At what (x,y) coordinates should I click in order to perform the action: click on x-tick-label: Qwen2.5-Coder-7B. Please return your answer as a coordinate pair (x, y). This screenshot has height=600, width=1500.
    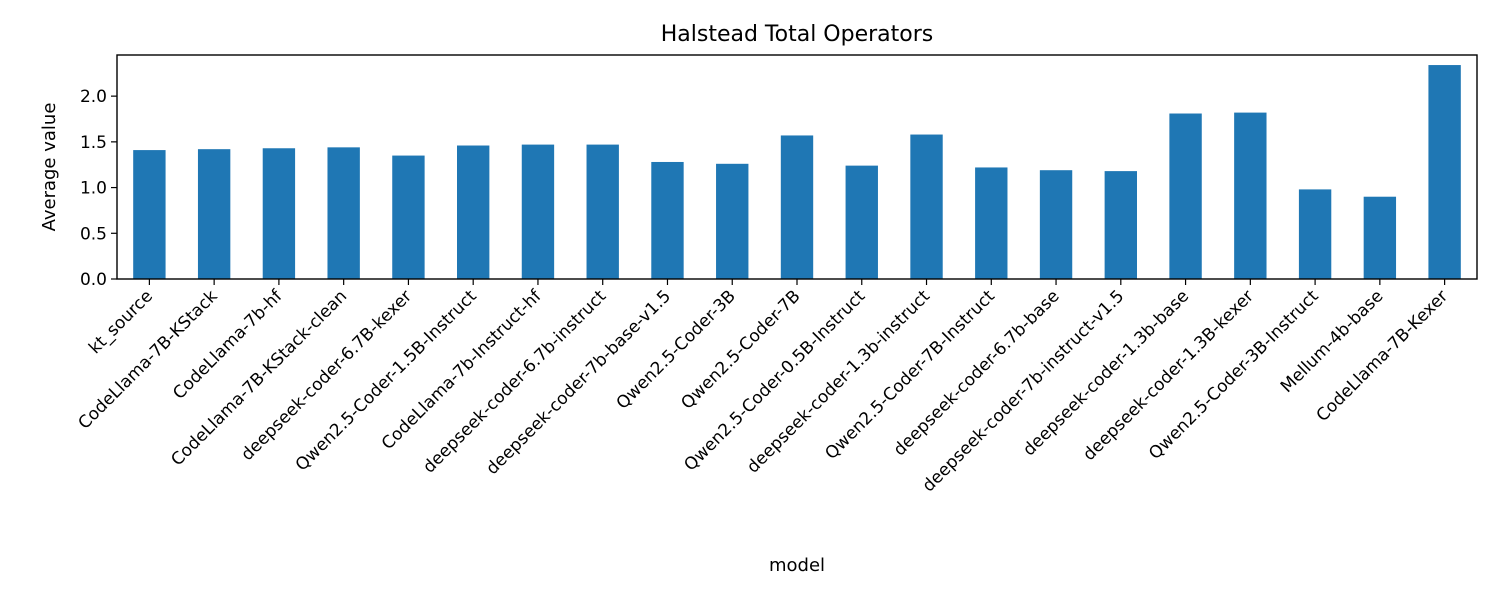
    Looking at the image, I should click on (740, 349).